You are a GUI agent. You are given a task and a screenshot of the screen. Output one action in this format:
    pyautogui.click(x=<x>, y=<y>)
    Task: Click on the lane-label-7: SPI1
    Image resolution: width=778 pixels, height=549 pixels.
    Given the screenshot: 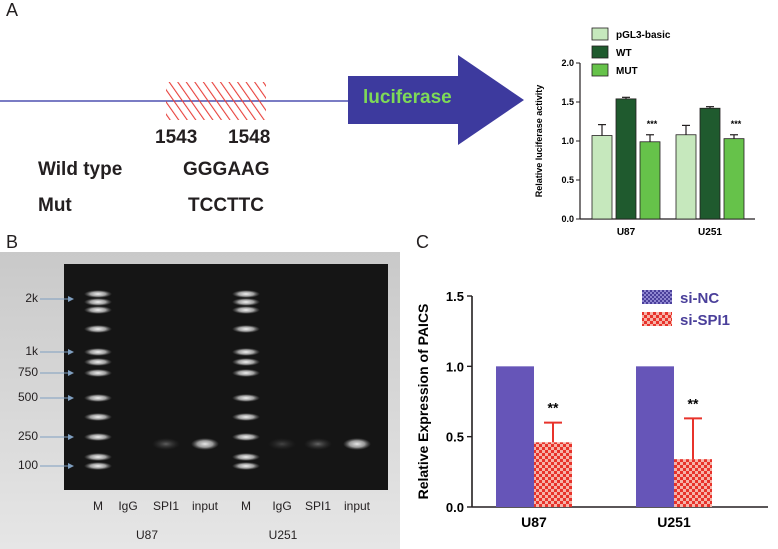 What is the action you would take?
    pyautogui.click(x=317, y=506)
    